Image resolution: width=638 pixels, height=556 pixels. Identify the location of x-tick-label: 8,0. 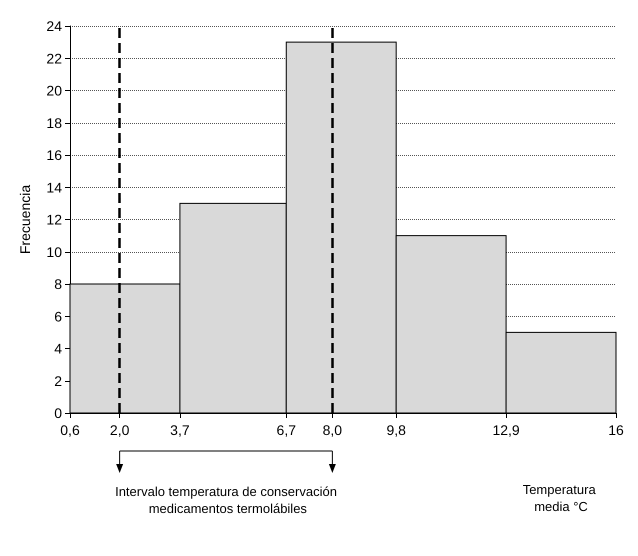
(332, 430).